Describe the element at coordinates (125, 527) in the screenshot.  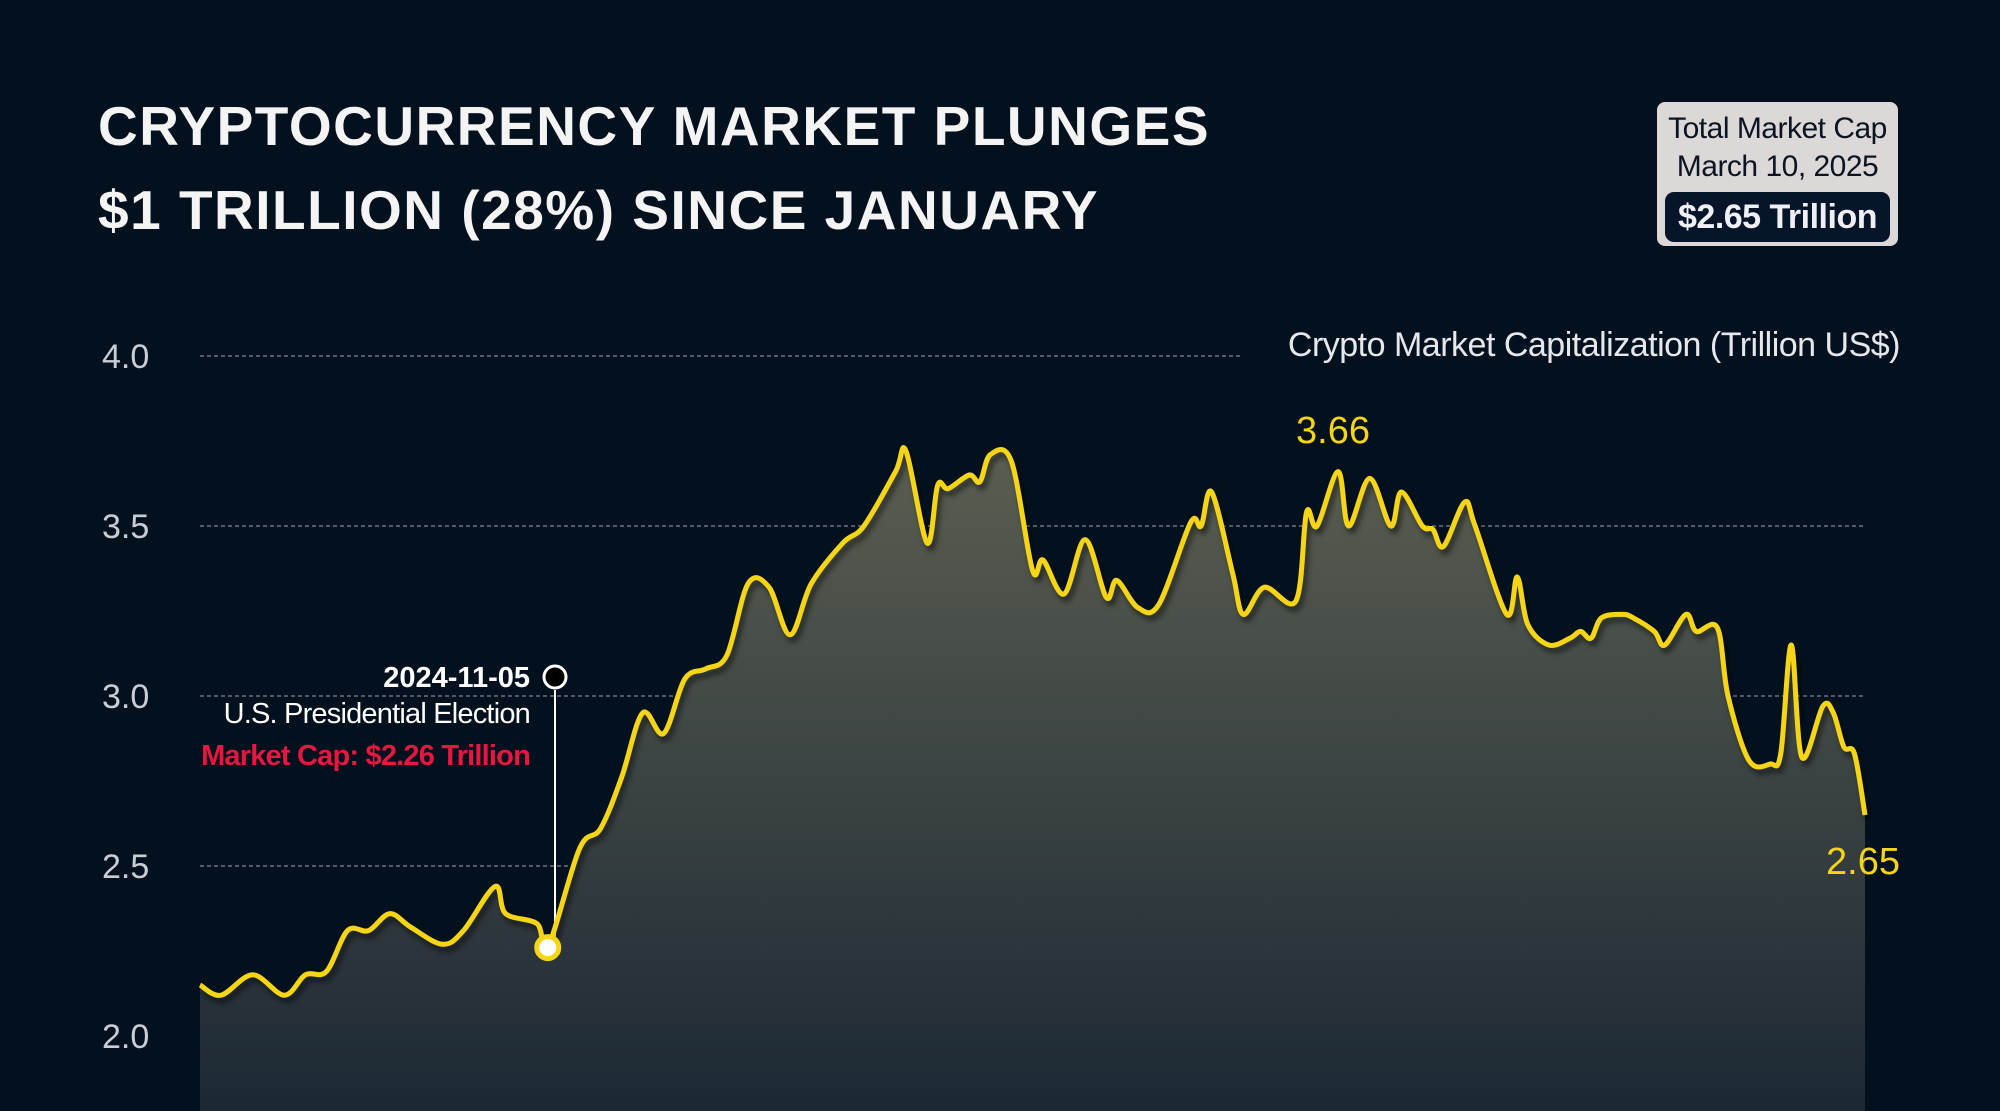
I see `y-tick-label: 3.5` at that location.